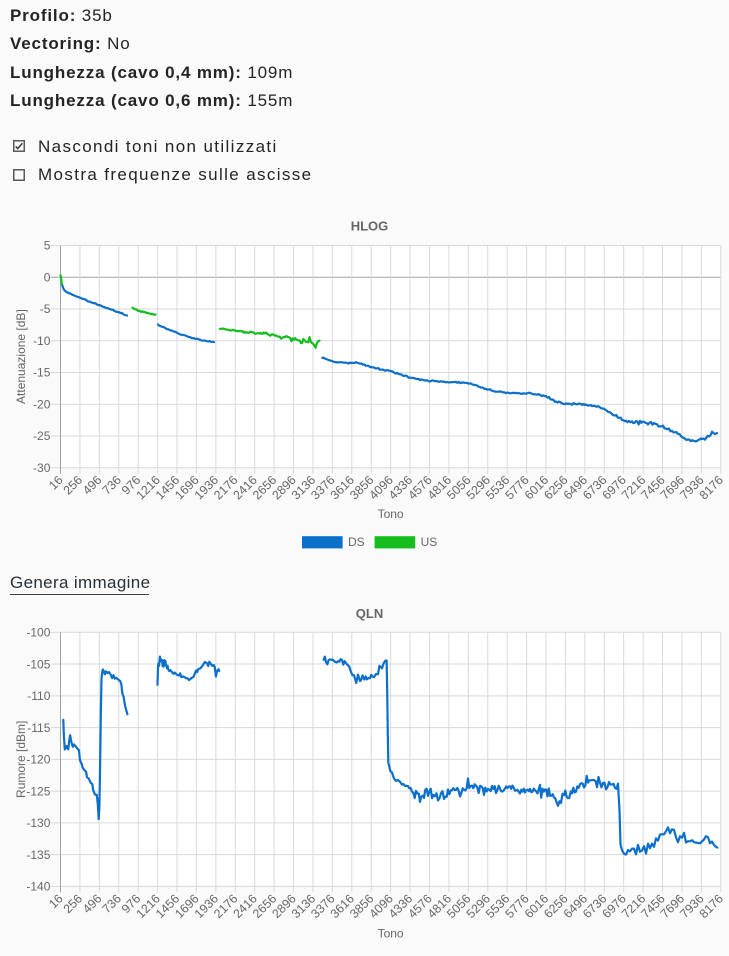 This screenshot has height=956, width=729. What do you see at coordinates (42, 436) in the screenshot?
I see `svg-text: -25` at bounding box center [42, 436].